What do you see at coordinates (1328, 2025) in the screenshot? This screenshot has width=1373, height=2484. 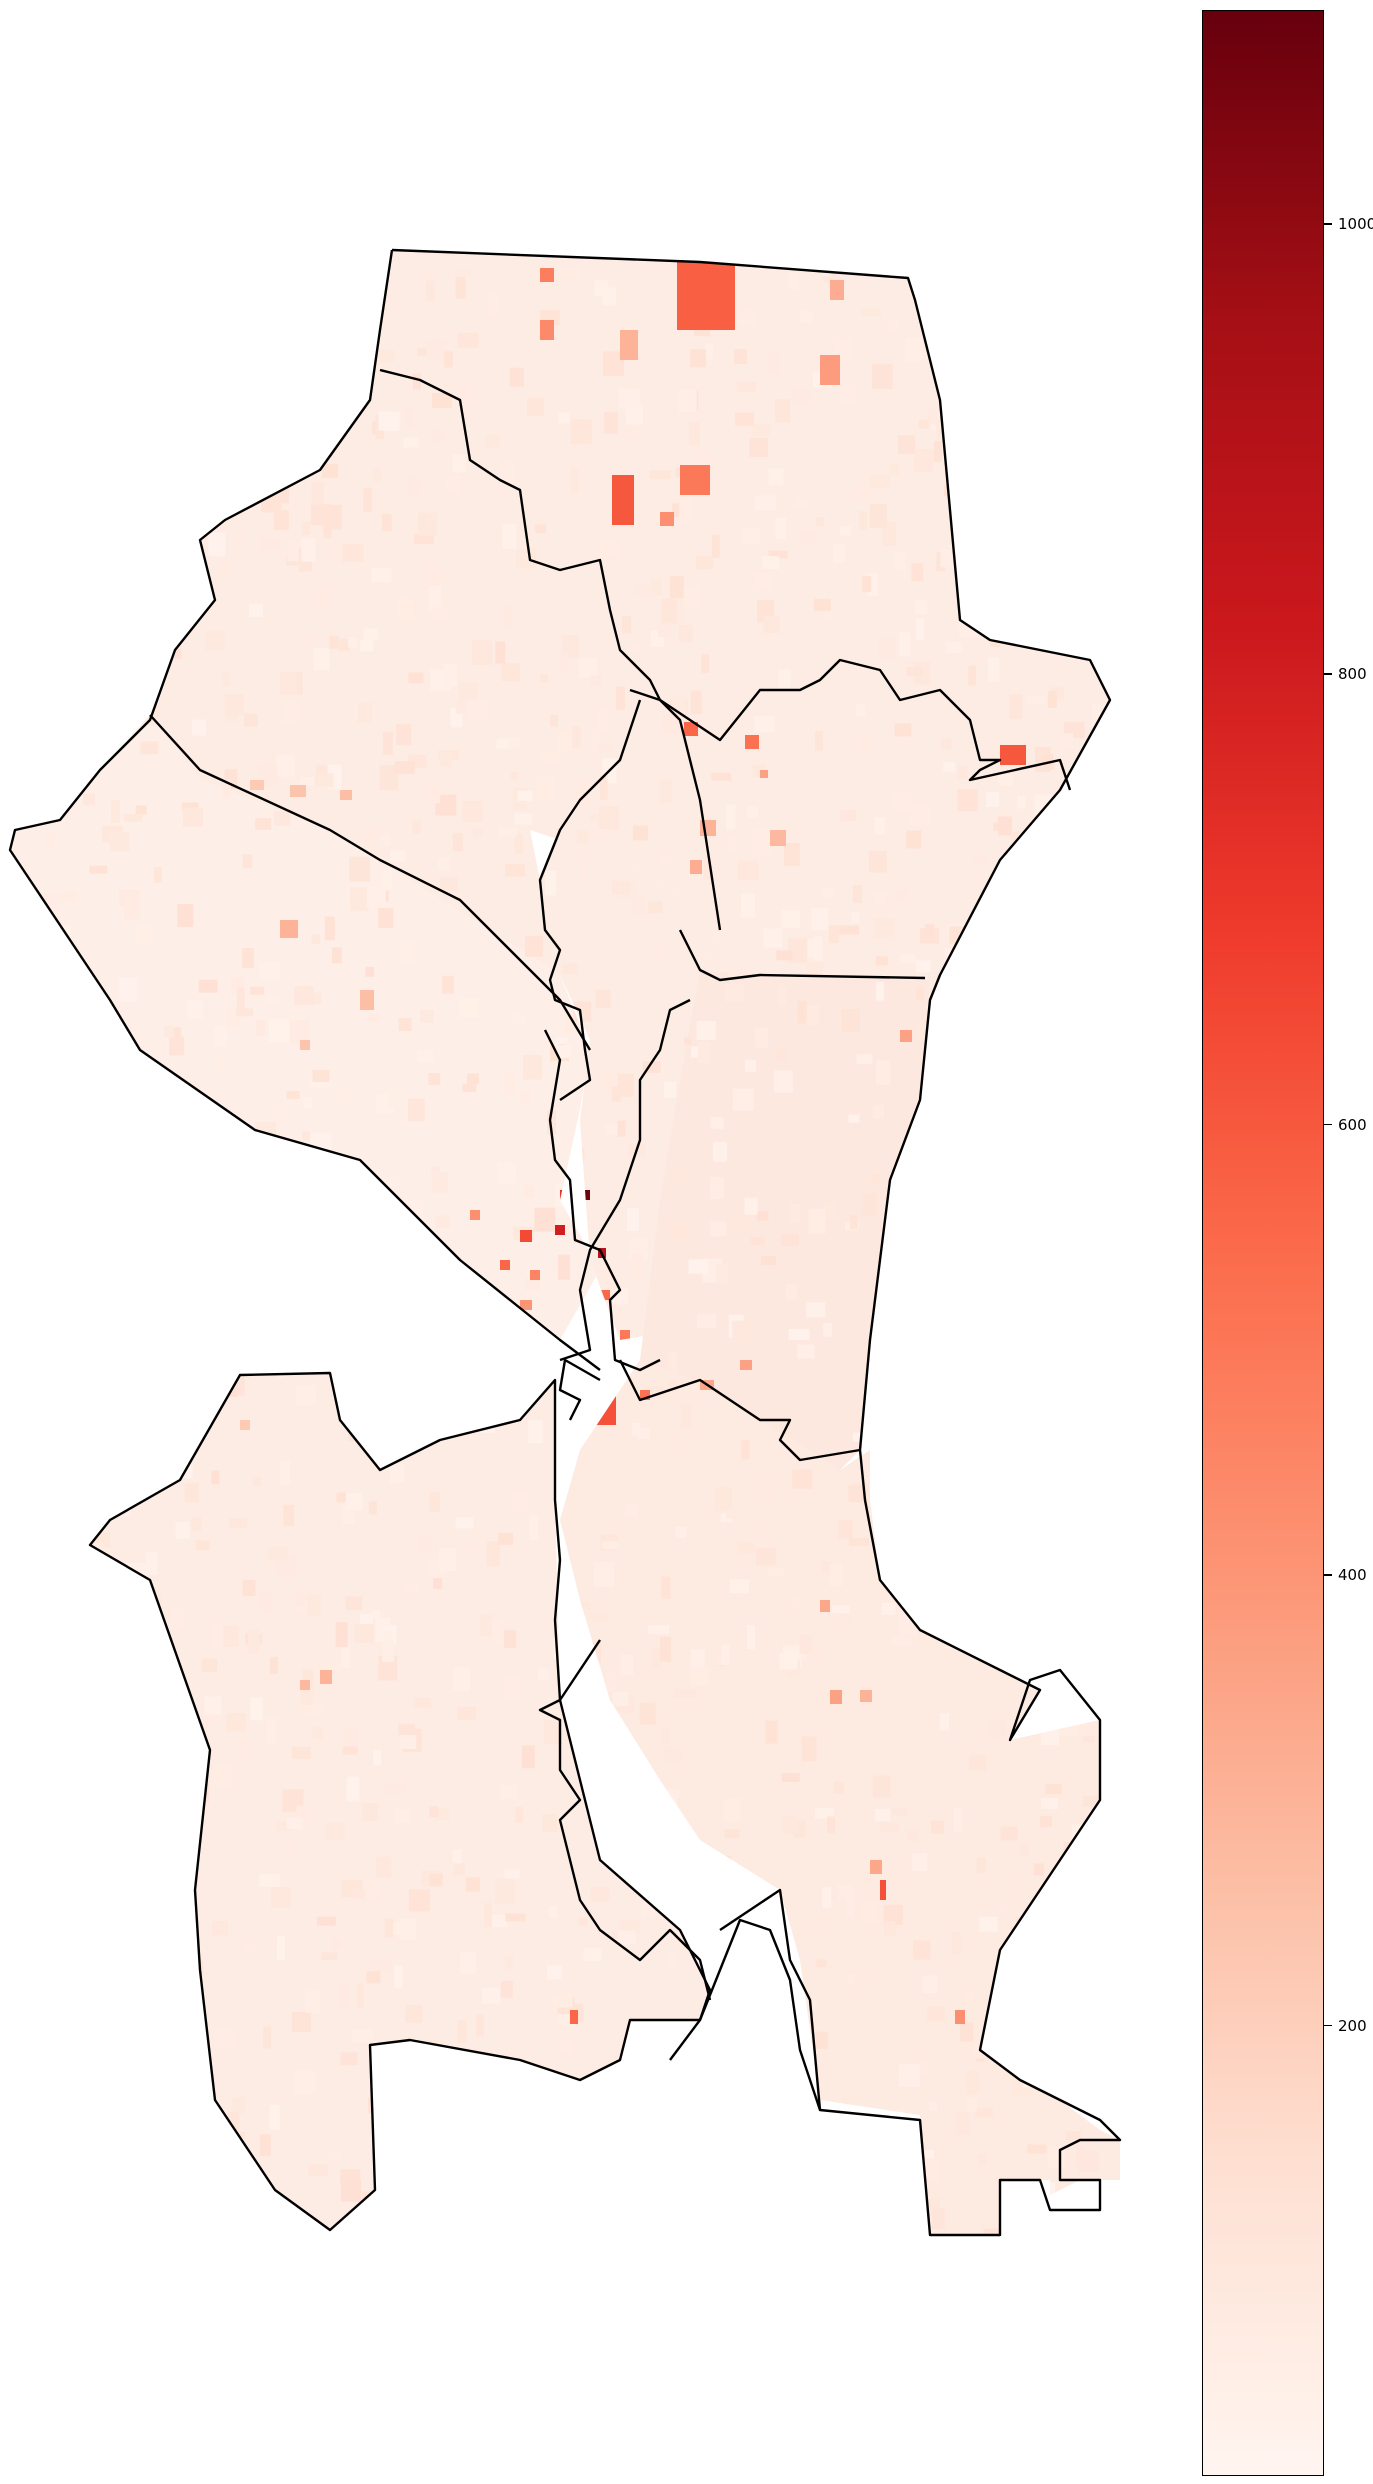 I see `colorbar-tick-mark` at bounding box center [1328, 2025].